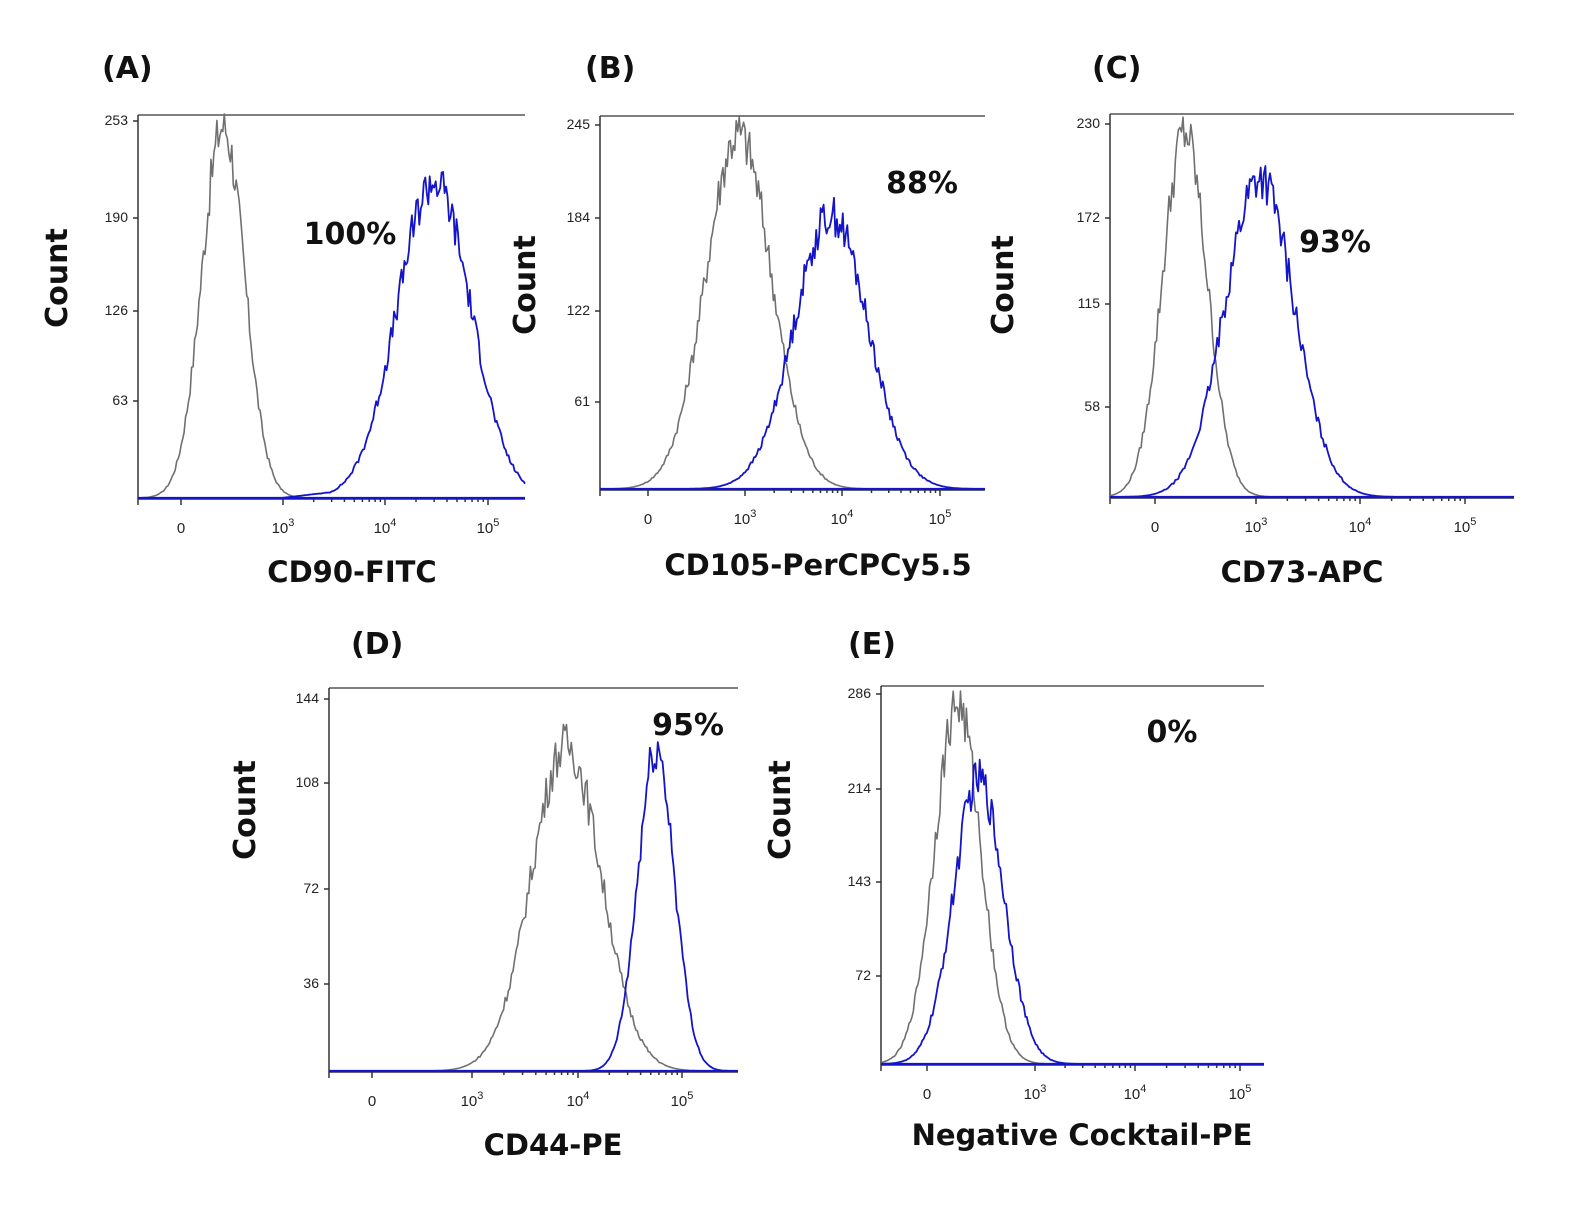 Image resolution: width=1571 pixels, height=1208 pixels. I want to click on panel-letter: (B), so click(610, 68).